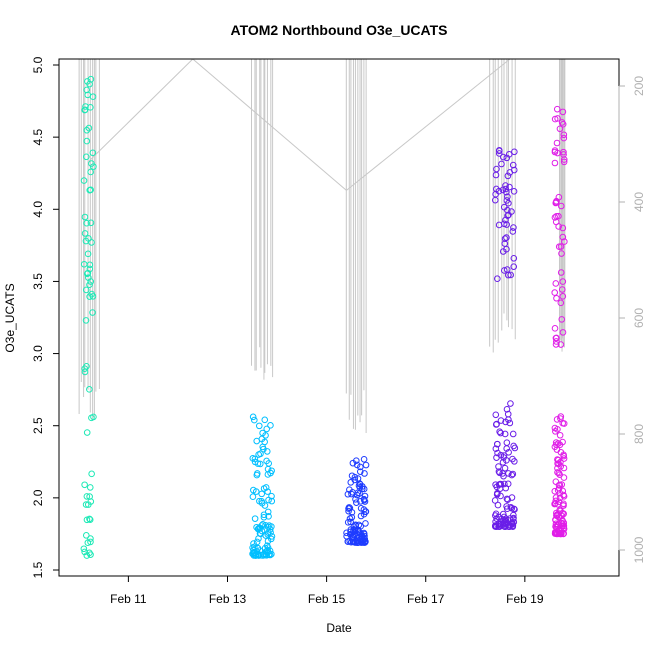 The height and width of the screenshot is (650, 650). Describe the element at coordinates (339, 628) in the screenshot. I see `x-axis-label: Date` at that location.